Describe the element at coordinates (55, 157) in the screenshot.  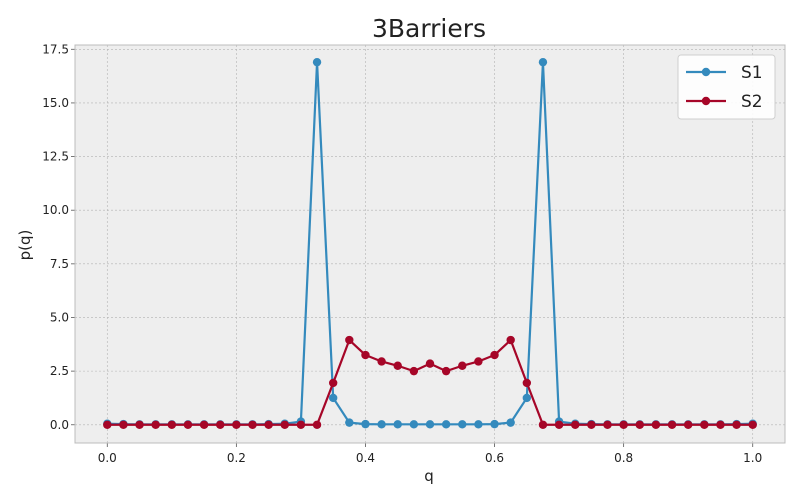
I see `y-tick-label: 12.5` at that location.